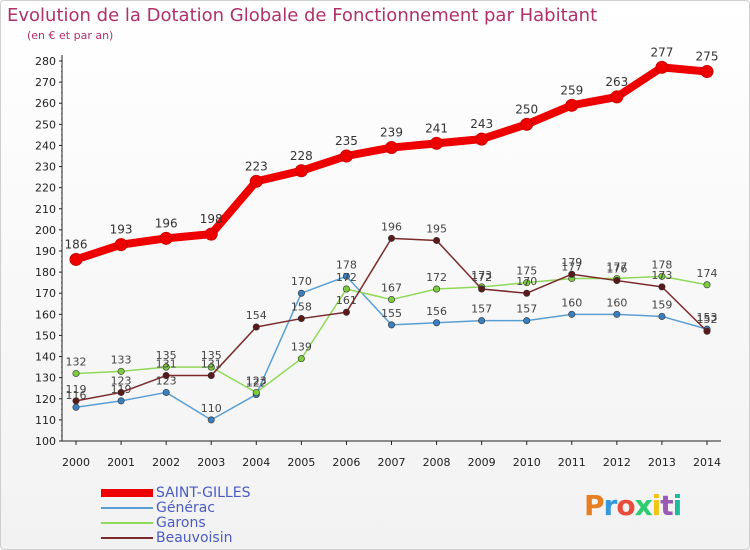 The height and width of the screenshot is (550, 750). I want to click on x-tick-label: 2014, so click(707, 462).